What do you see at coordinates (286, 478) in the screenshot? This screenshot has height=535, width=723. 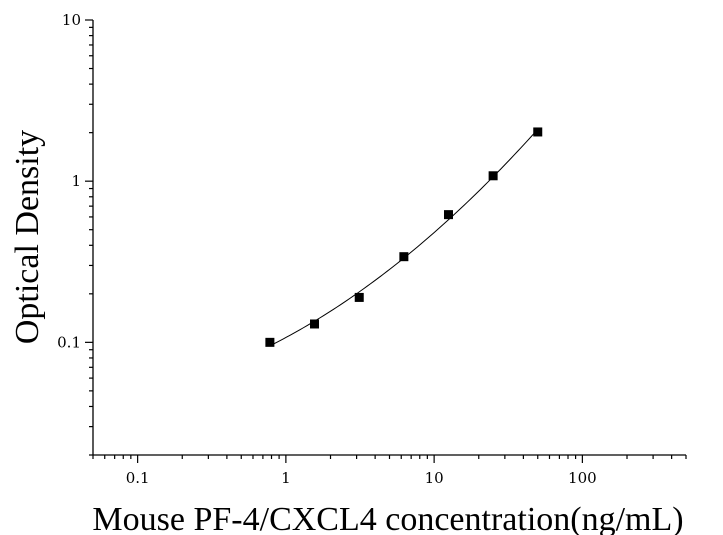 I see `x-tick-label: 1` at bounding box center [286, 478].